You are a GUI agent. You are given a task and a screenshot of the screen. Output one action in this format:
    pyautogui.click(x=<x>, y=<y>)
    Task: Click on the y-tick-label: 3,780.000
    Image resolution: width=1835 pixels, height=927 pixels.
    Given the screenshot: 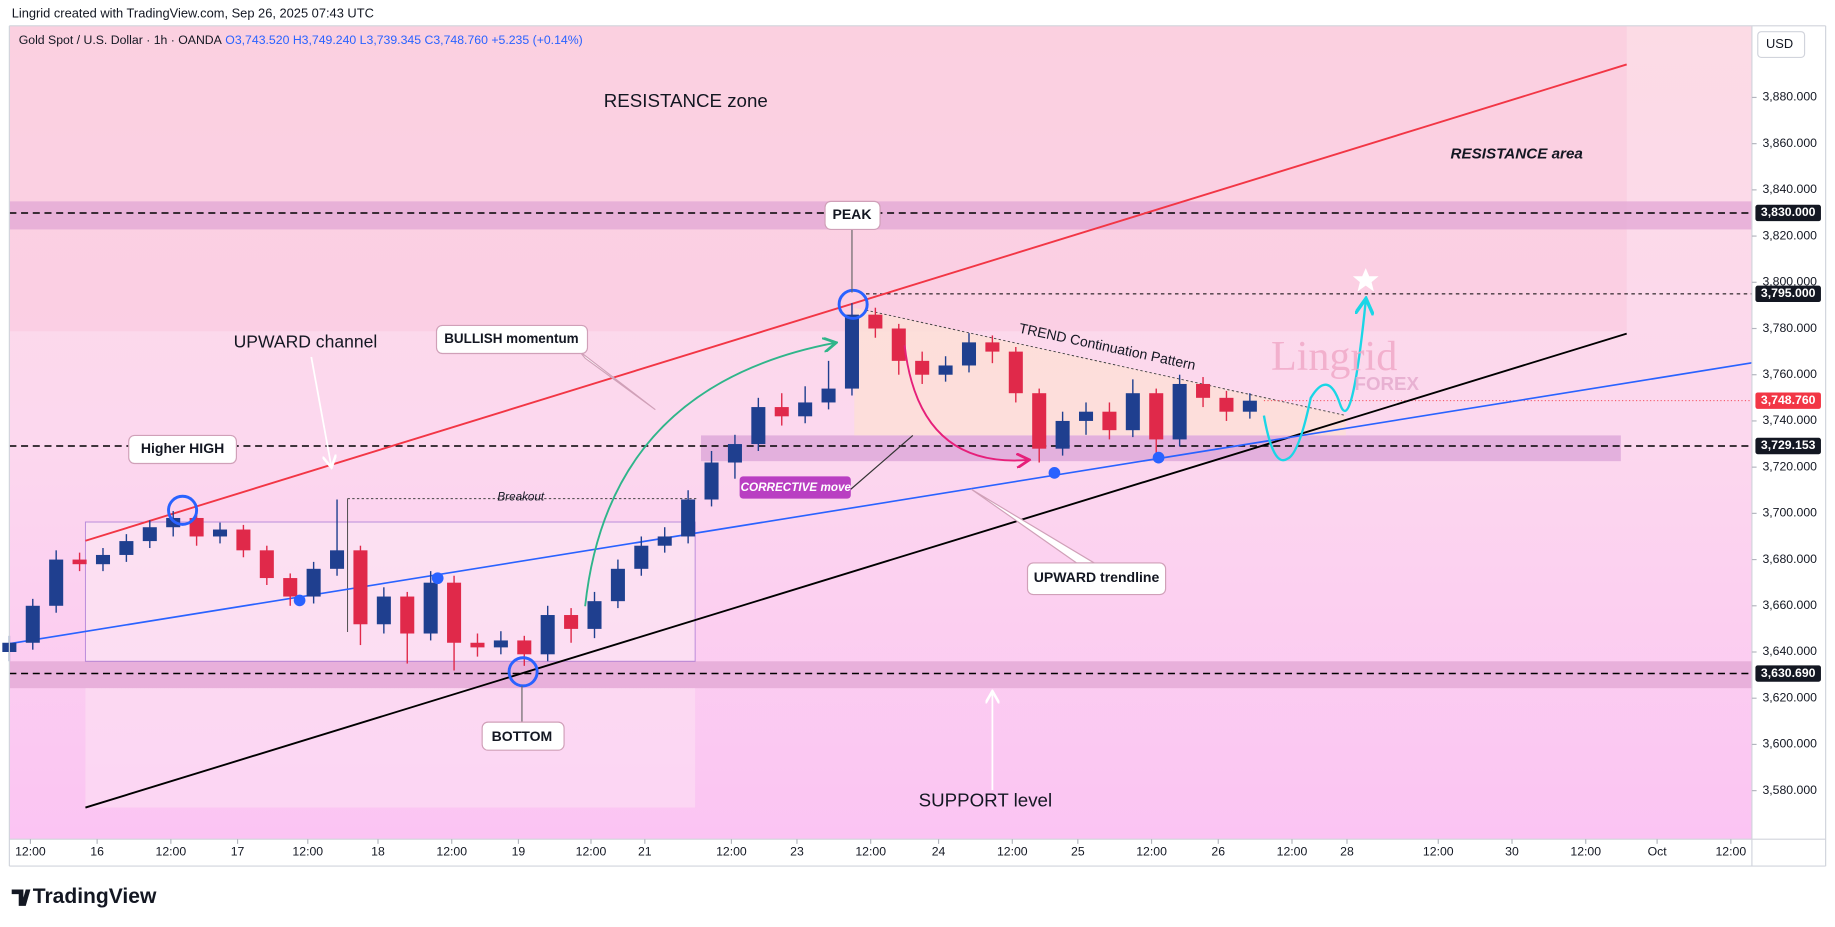 What is the action you would take?
    pyautogui.click(x=1789, y=328)
    